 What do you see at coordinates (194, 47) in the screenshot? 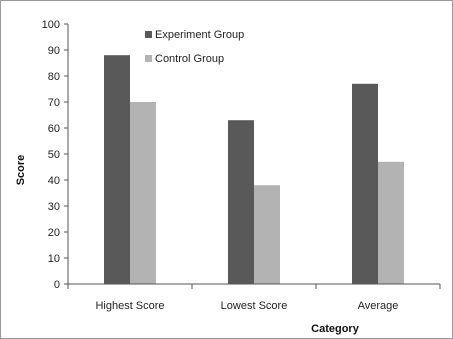
I see `legend: Experiment Group Control Group` at bounding box center [194, 47].